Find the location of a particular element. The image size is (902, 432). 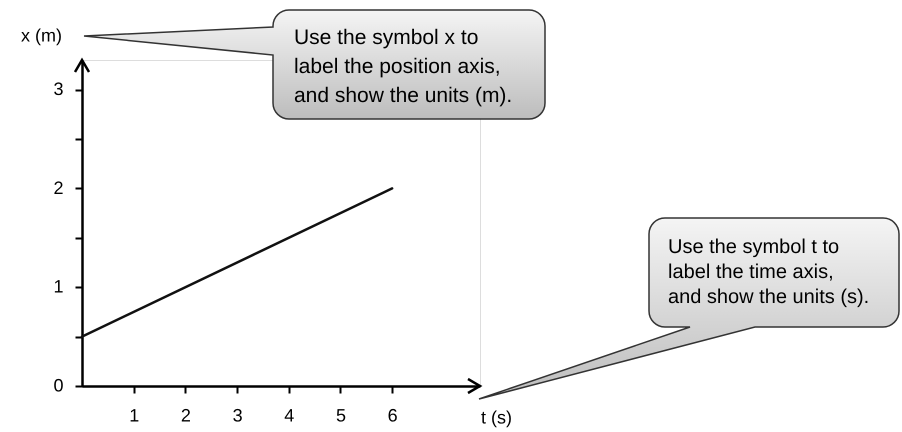

x-tick-label: 2 is located at coordinates (185, 416).